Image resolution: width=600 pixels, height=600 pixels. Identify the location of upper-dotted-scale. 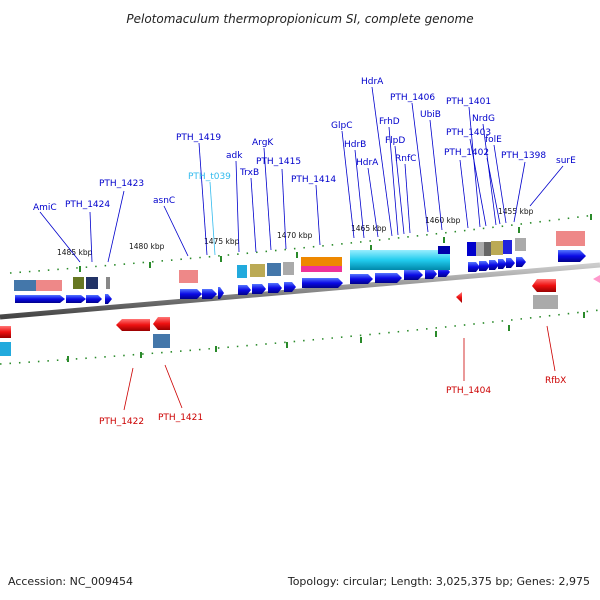
(302, 244).